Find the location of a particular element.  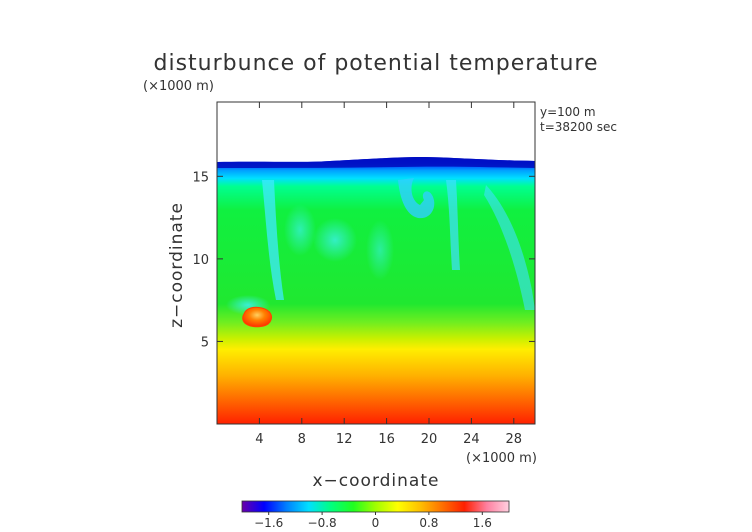

x-tick-label: 20 is located at coordinates (429, 439).